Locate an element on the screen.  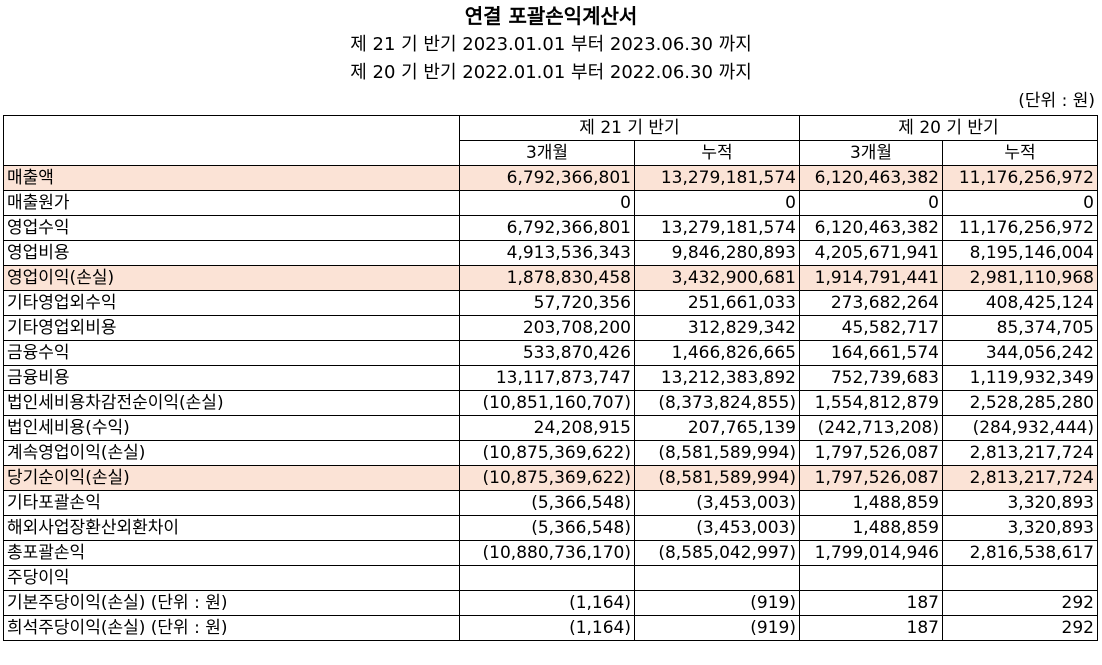
row-value: (8,585,042,997) is located at coordinates (717, 553).